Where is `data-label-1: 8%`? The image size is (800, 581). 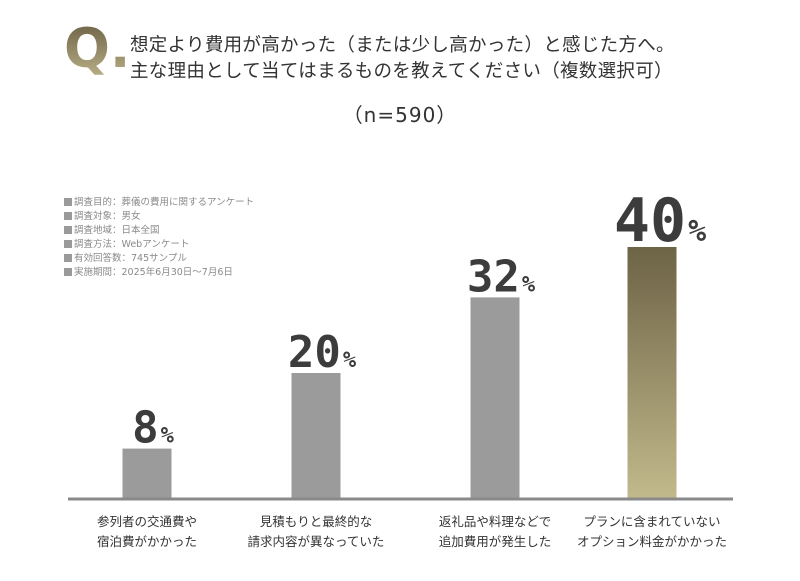 data-label-1: 8% is located at coordinates (153, 428).